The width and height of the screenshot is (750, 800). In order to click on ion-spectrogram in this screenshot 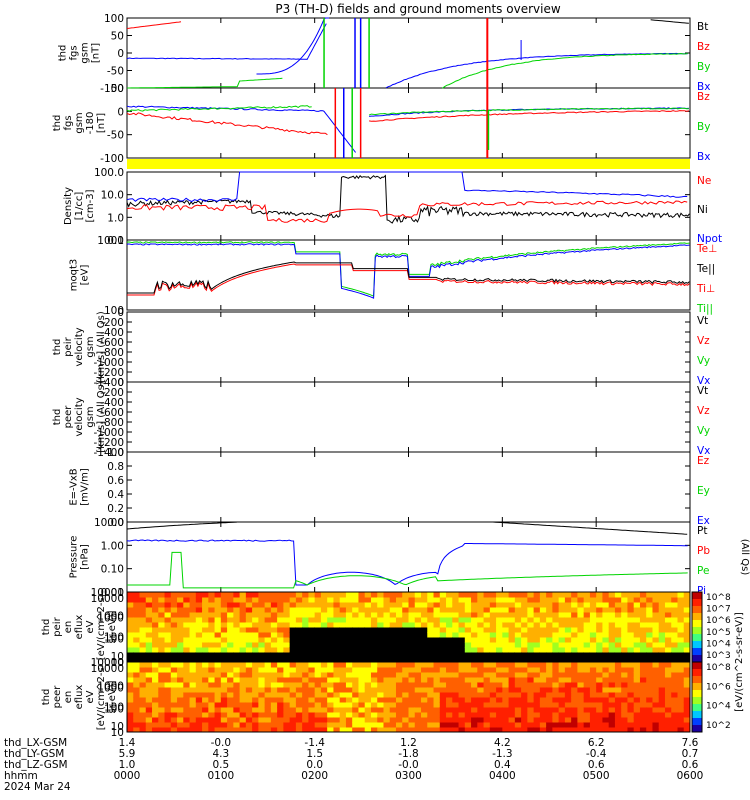, I will do `click(408, 627)`.